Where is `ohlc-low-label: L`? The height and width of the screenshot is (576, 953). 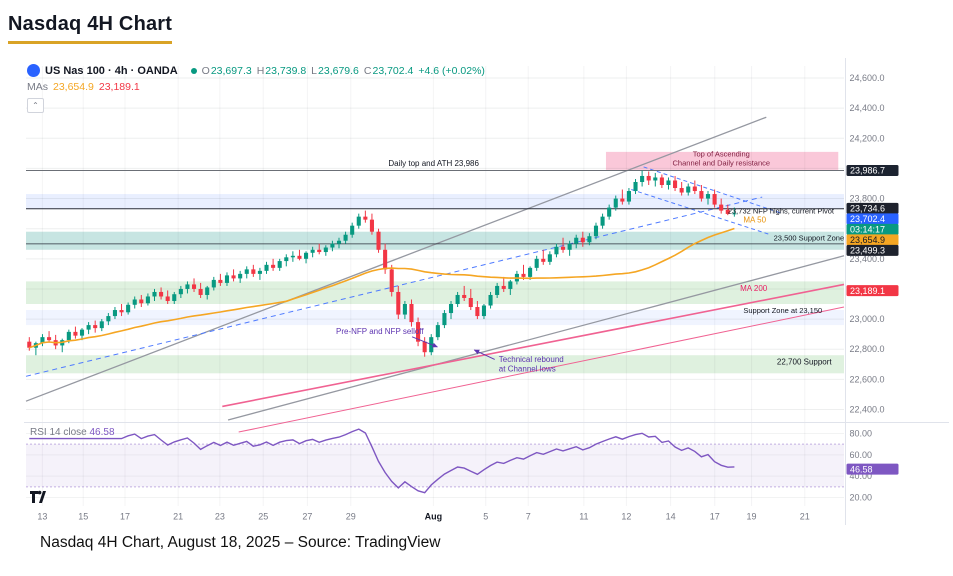 ohlc-low-label: L is located at coordinates (314, 70).